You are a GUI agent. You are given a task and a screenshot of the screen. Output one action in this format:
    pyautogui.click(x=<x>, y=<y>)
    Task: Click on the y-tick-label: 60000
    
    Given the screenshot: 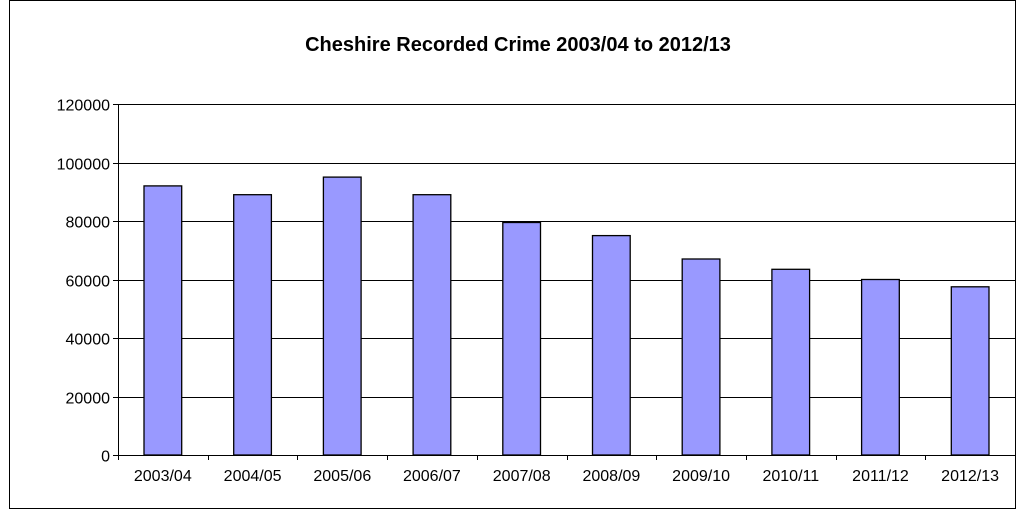 What is the action you would take?
    pyautogui.click(x=88, y=282)
    